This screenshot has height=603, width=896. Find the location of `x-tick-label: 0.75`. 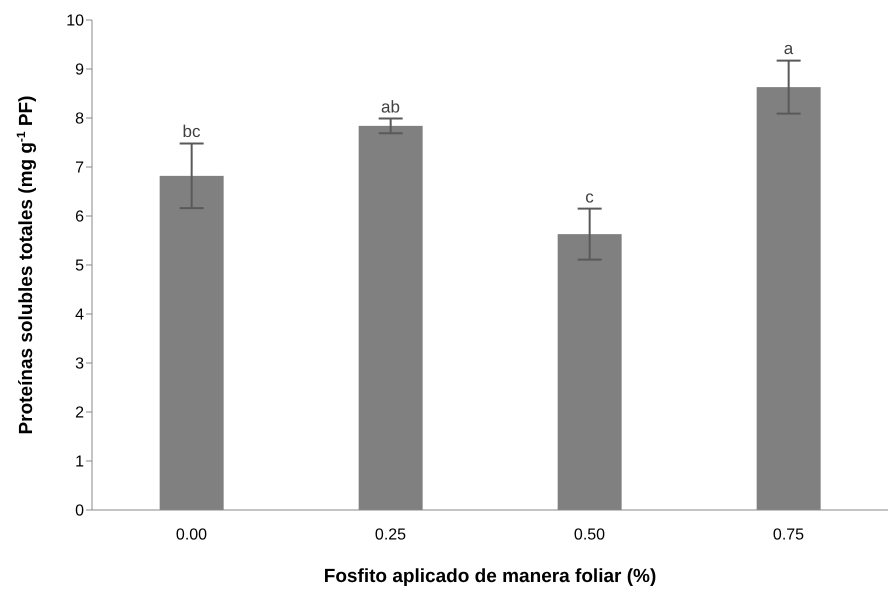

x-tick-label: 0.75 is located at coordinates (788, 535).